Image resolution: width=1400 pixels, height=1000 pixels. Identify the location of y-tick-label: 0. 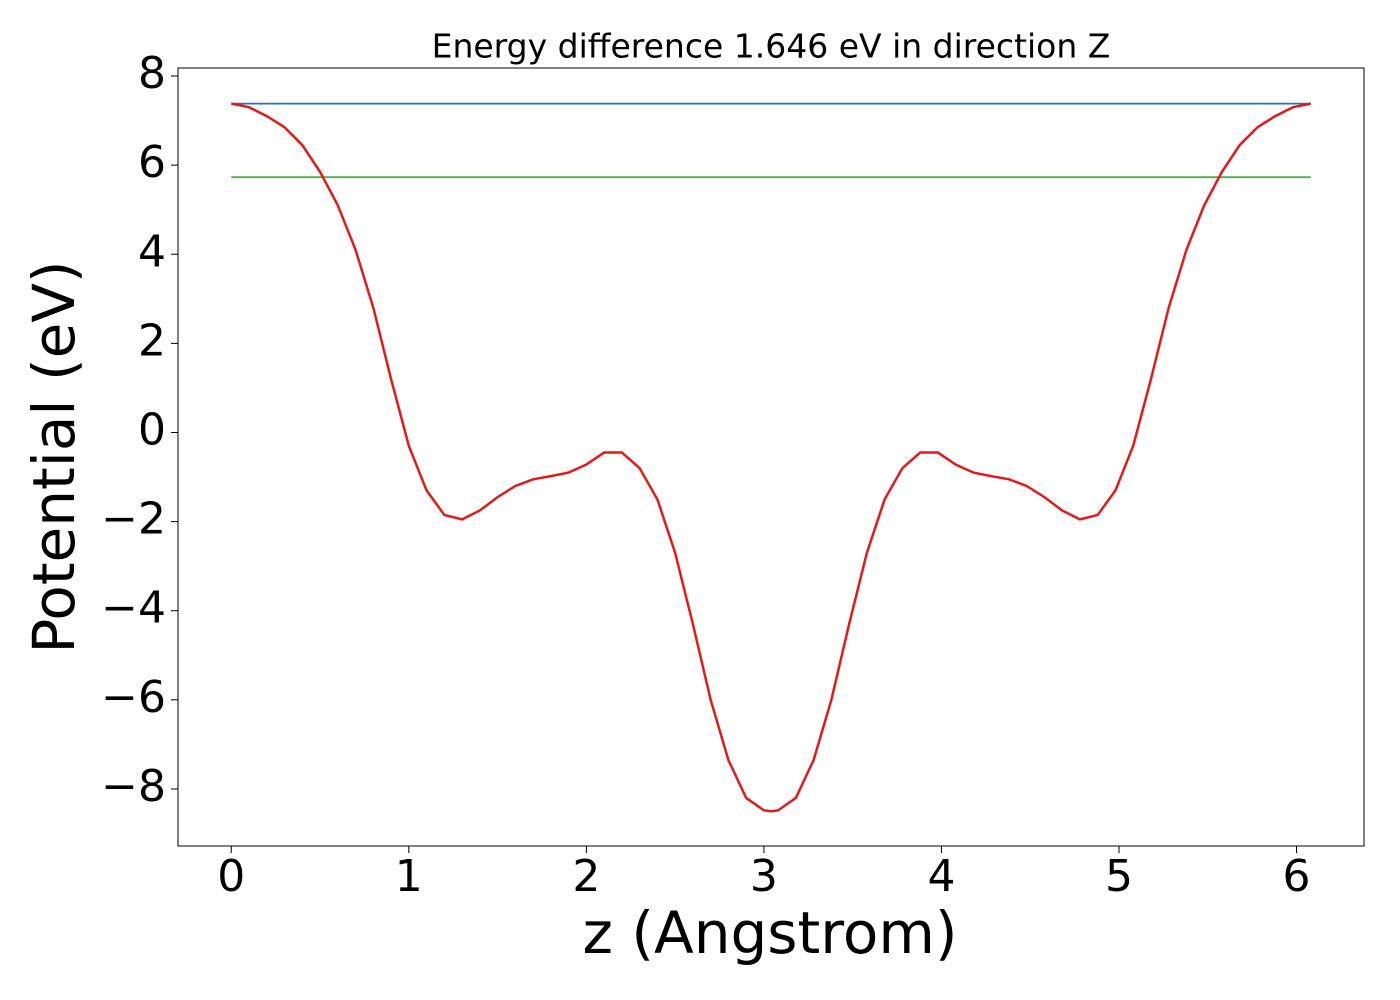
(152, 429).